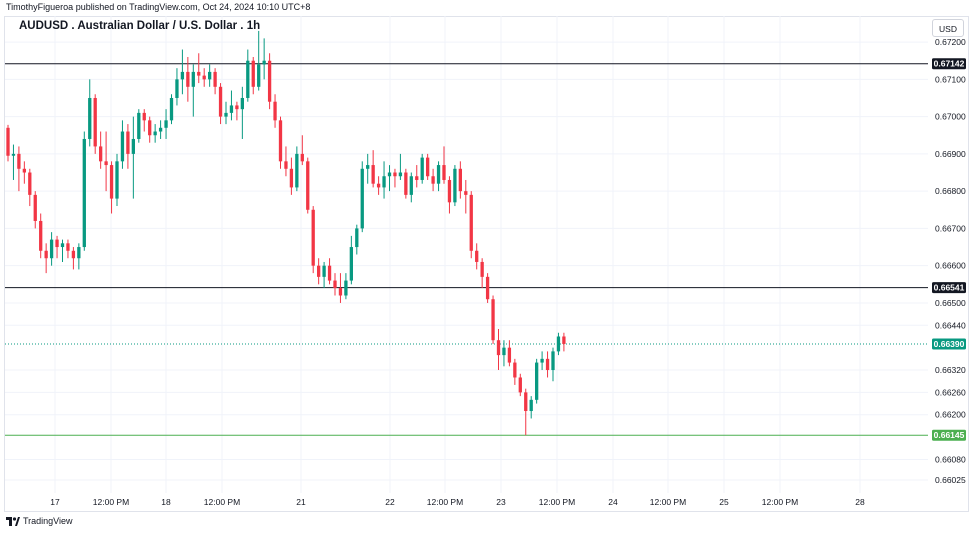  Describe the element at coordinates (950, 480) in the screenshot. I see `y-tick-label: 0.66025` at that location.